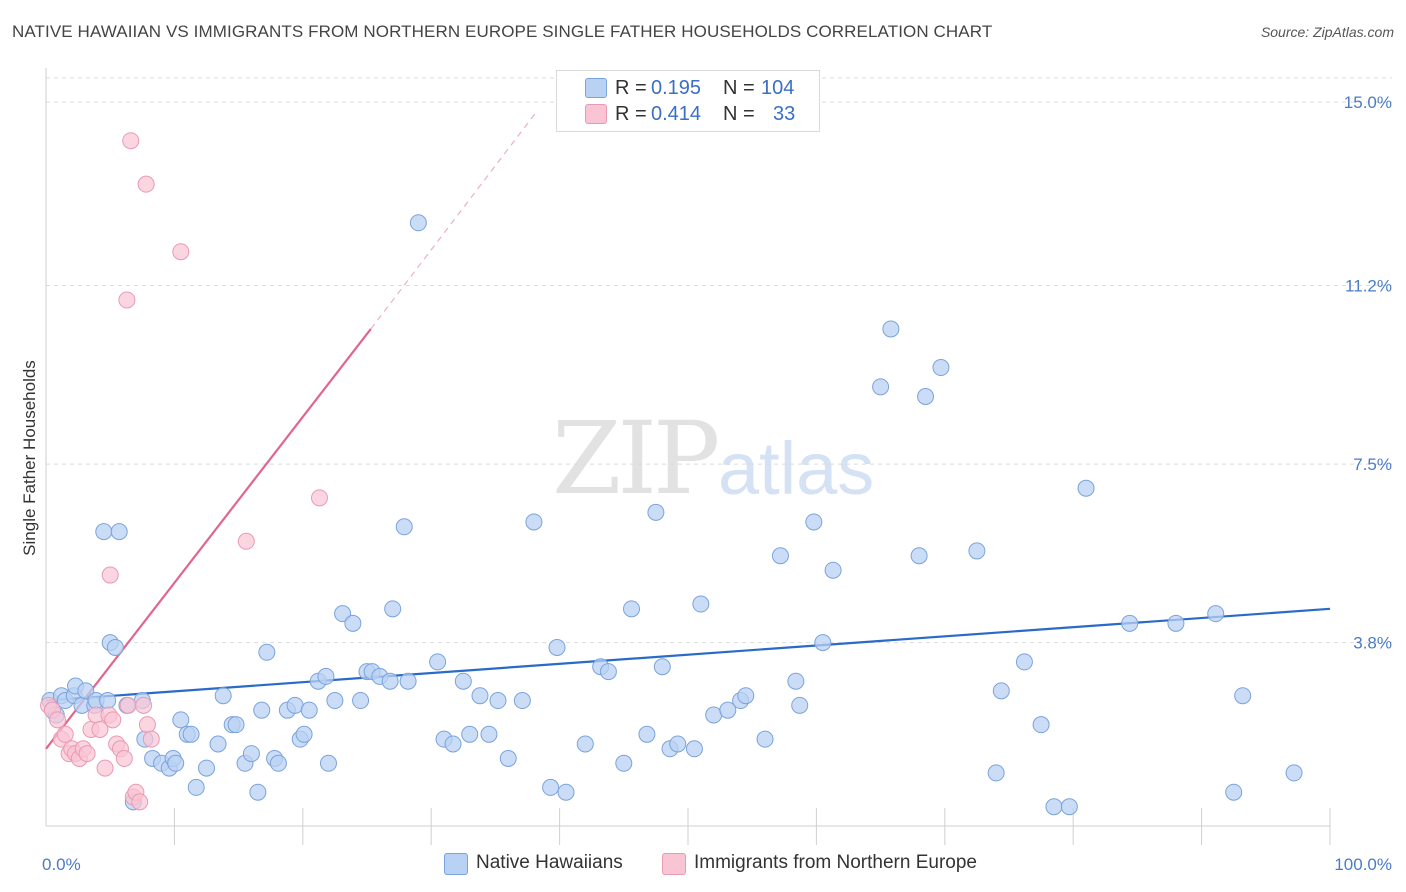 Image resolution: width=1406 pixels, height=892 pixels. Describe the element at coordinates (1327, 32) in the screenshot. I see `source-credit: Source: ZipAtlas.com` at that location.